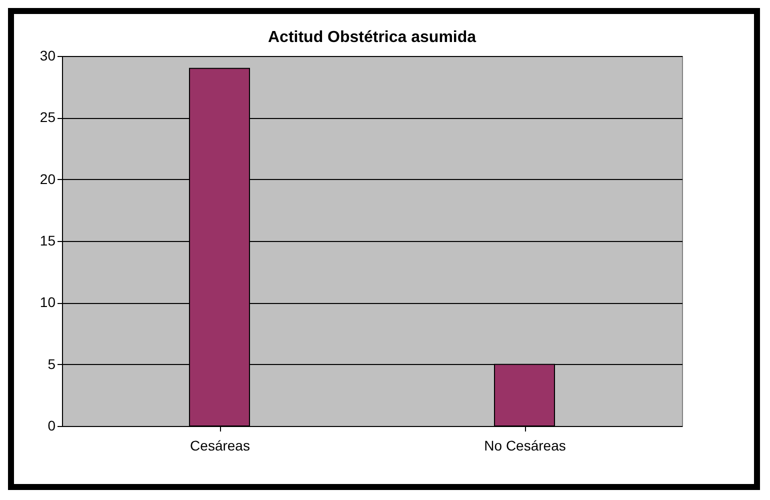 The width and height of the screenshot is (770, 500). I want to click on y-tick-label: 0, so click(52, 426).